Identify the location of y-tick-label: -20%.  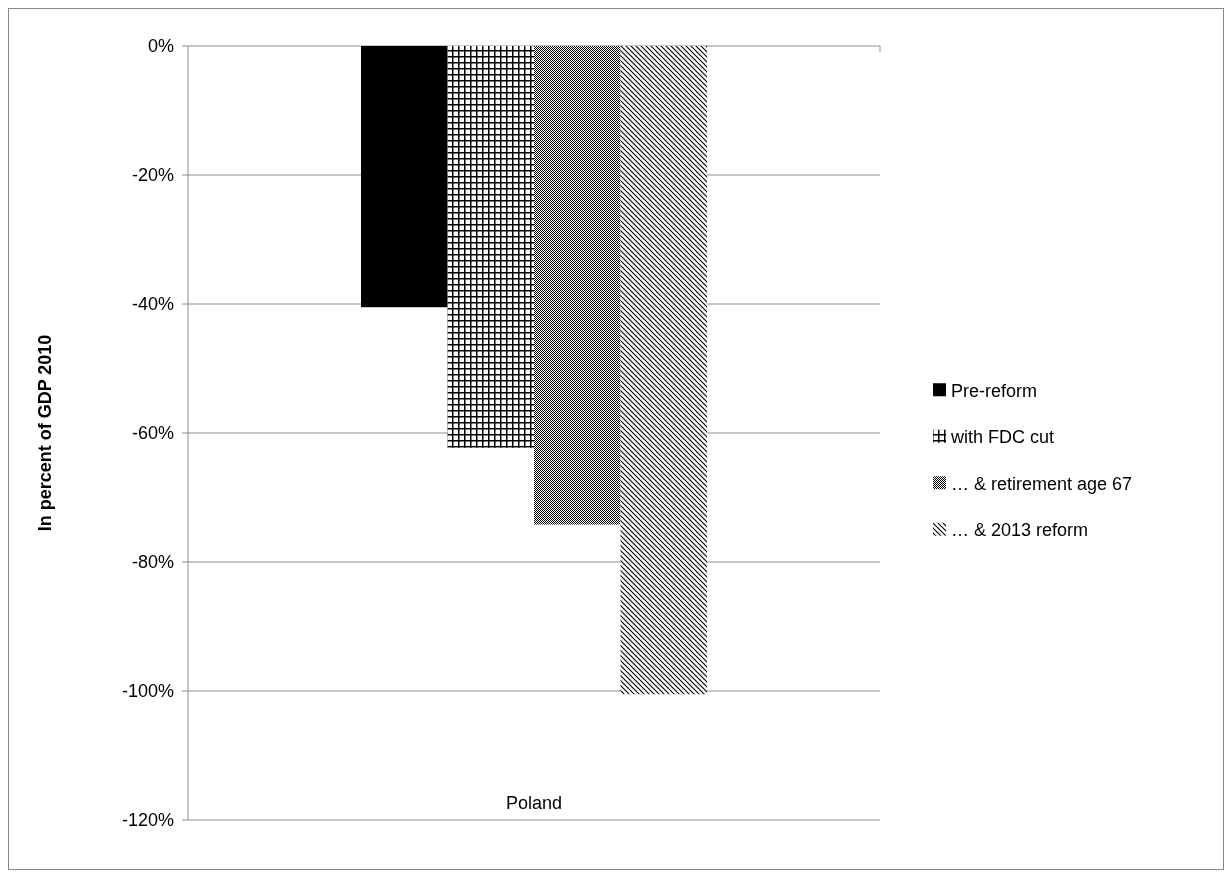
(152, 175).